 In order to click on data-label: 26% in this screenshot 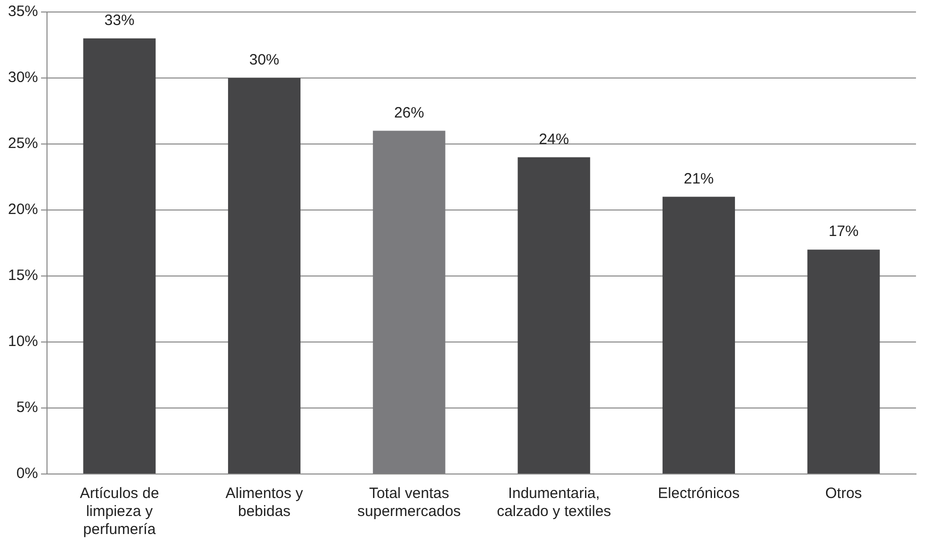, I will do `click(409, 113)`.